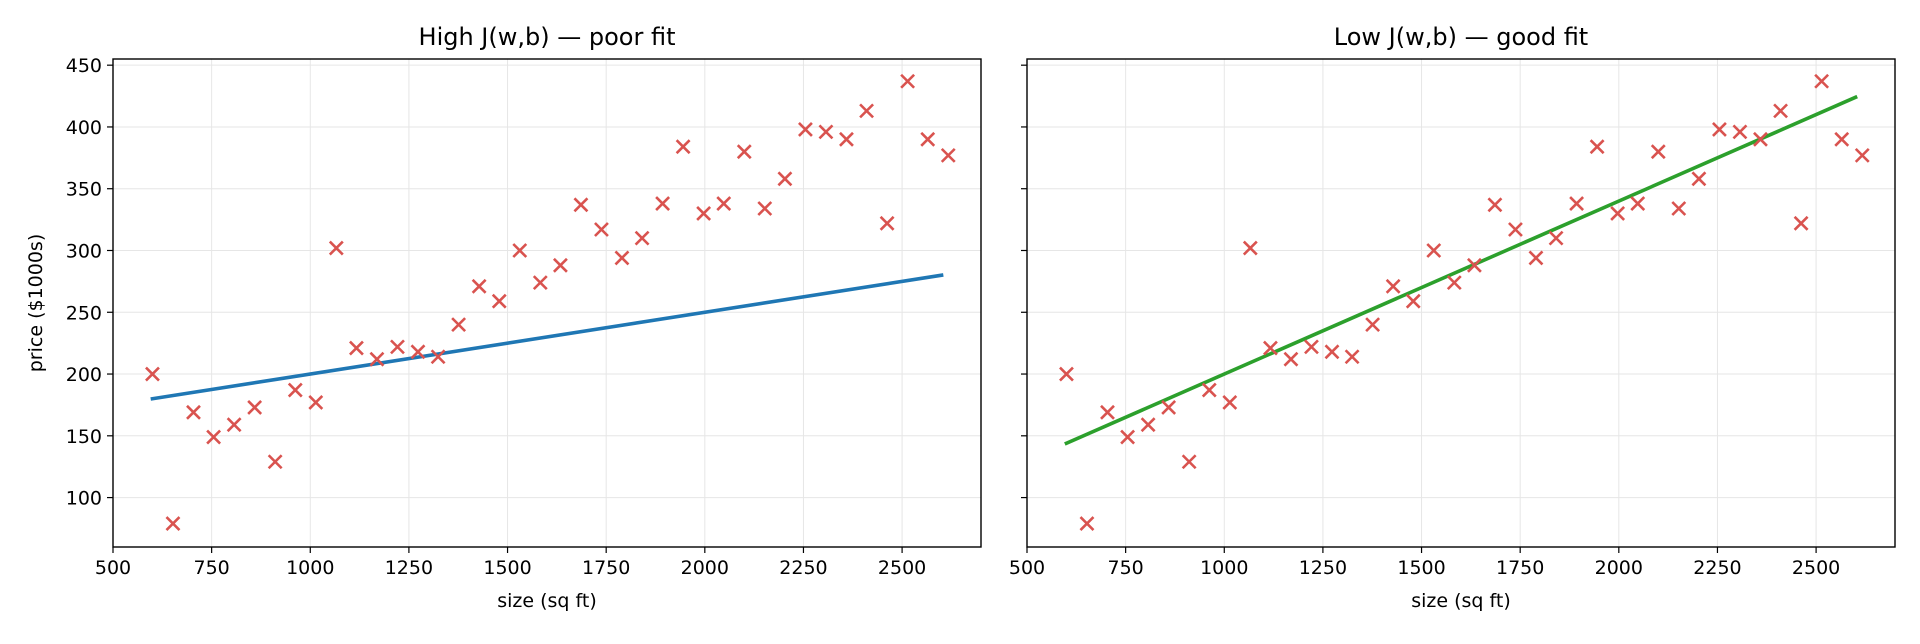 The width and height of the screenshot is (1920, 644). Describe the element at coordinates (84, 499) in the screenshot. I see `y-tick-label: 100` at that location.